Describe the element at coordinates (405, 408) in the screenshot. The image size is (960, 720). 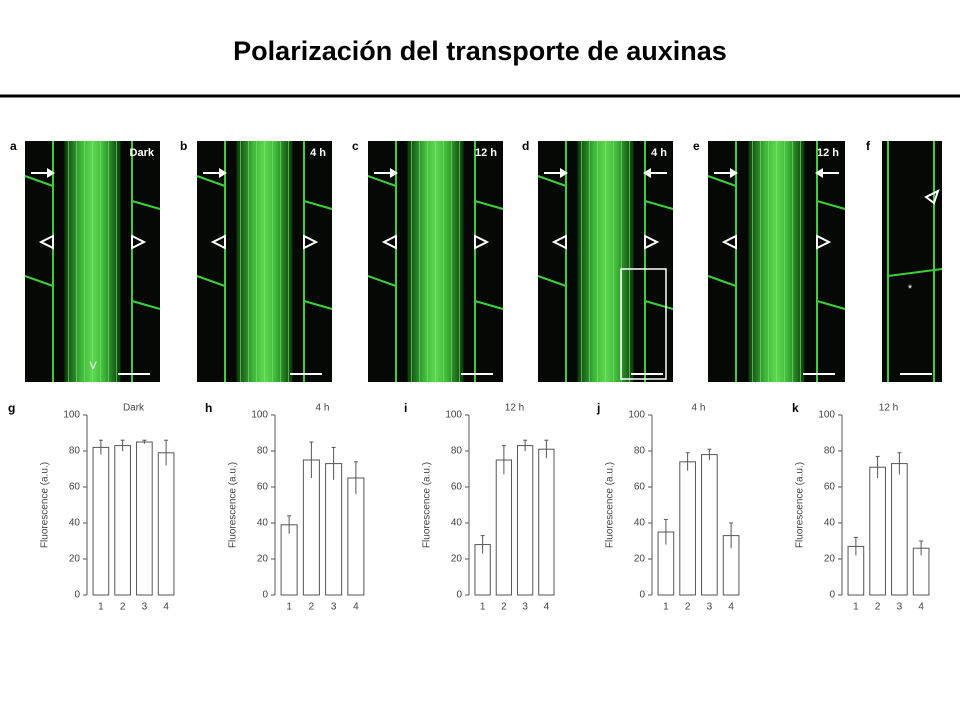
I see `panel-letter: i` at that location.